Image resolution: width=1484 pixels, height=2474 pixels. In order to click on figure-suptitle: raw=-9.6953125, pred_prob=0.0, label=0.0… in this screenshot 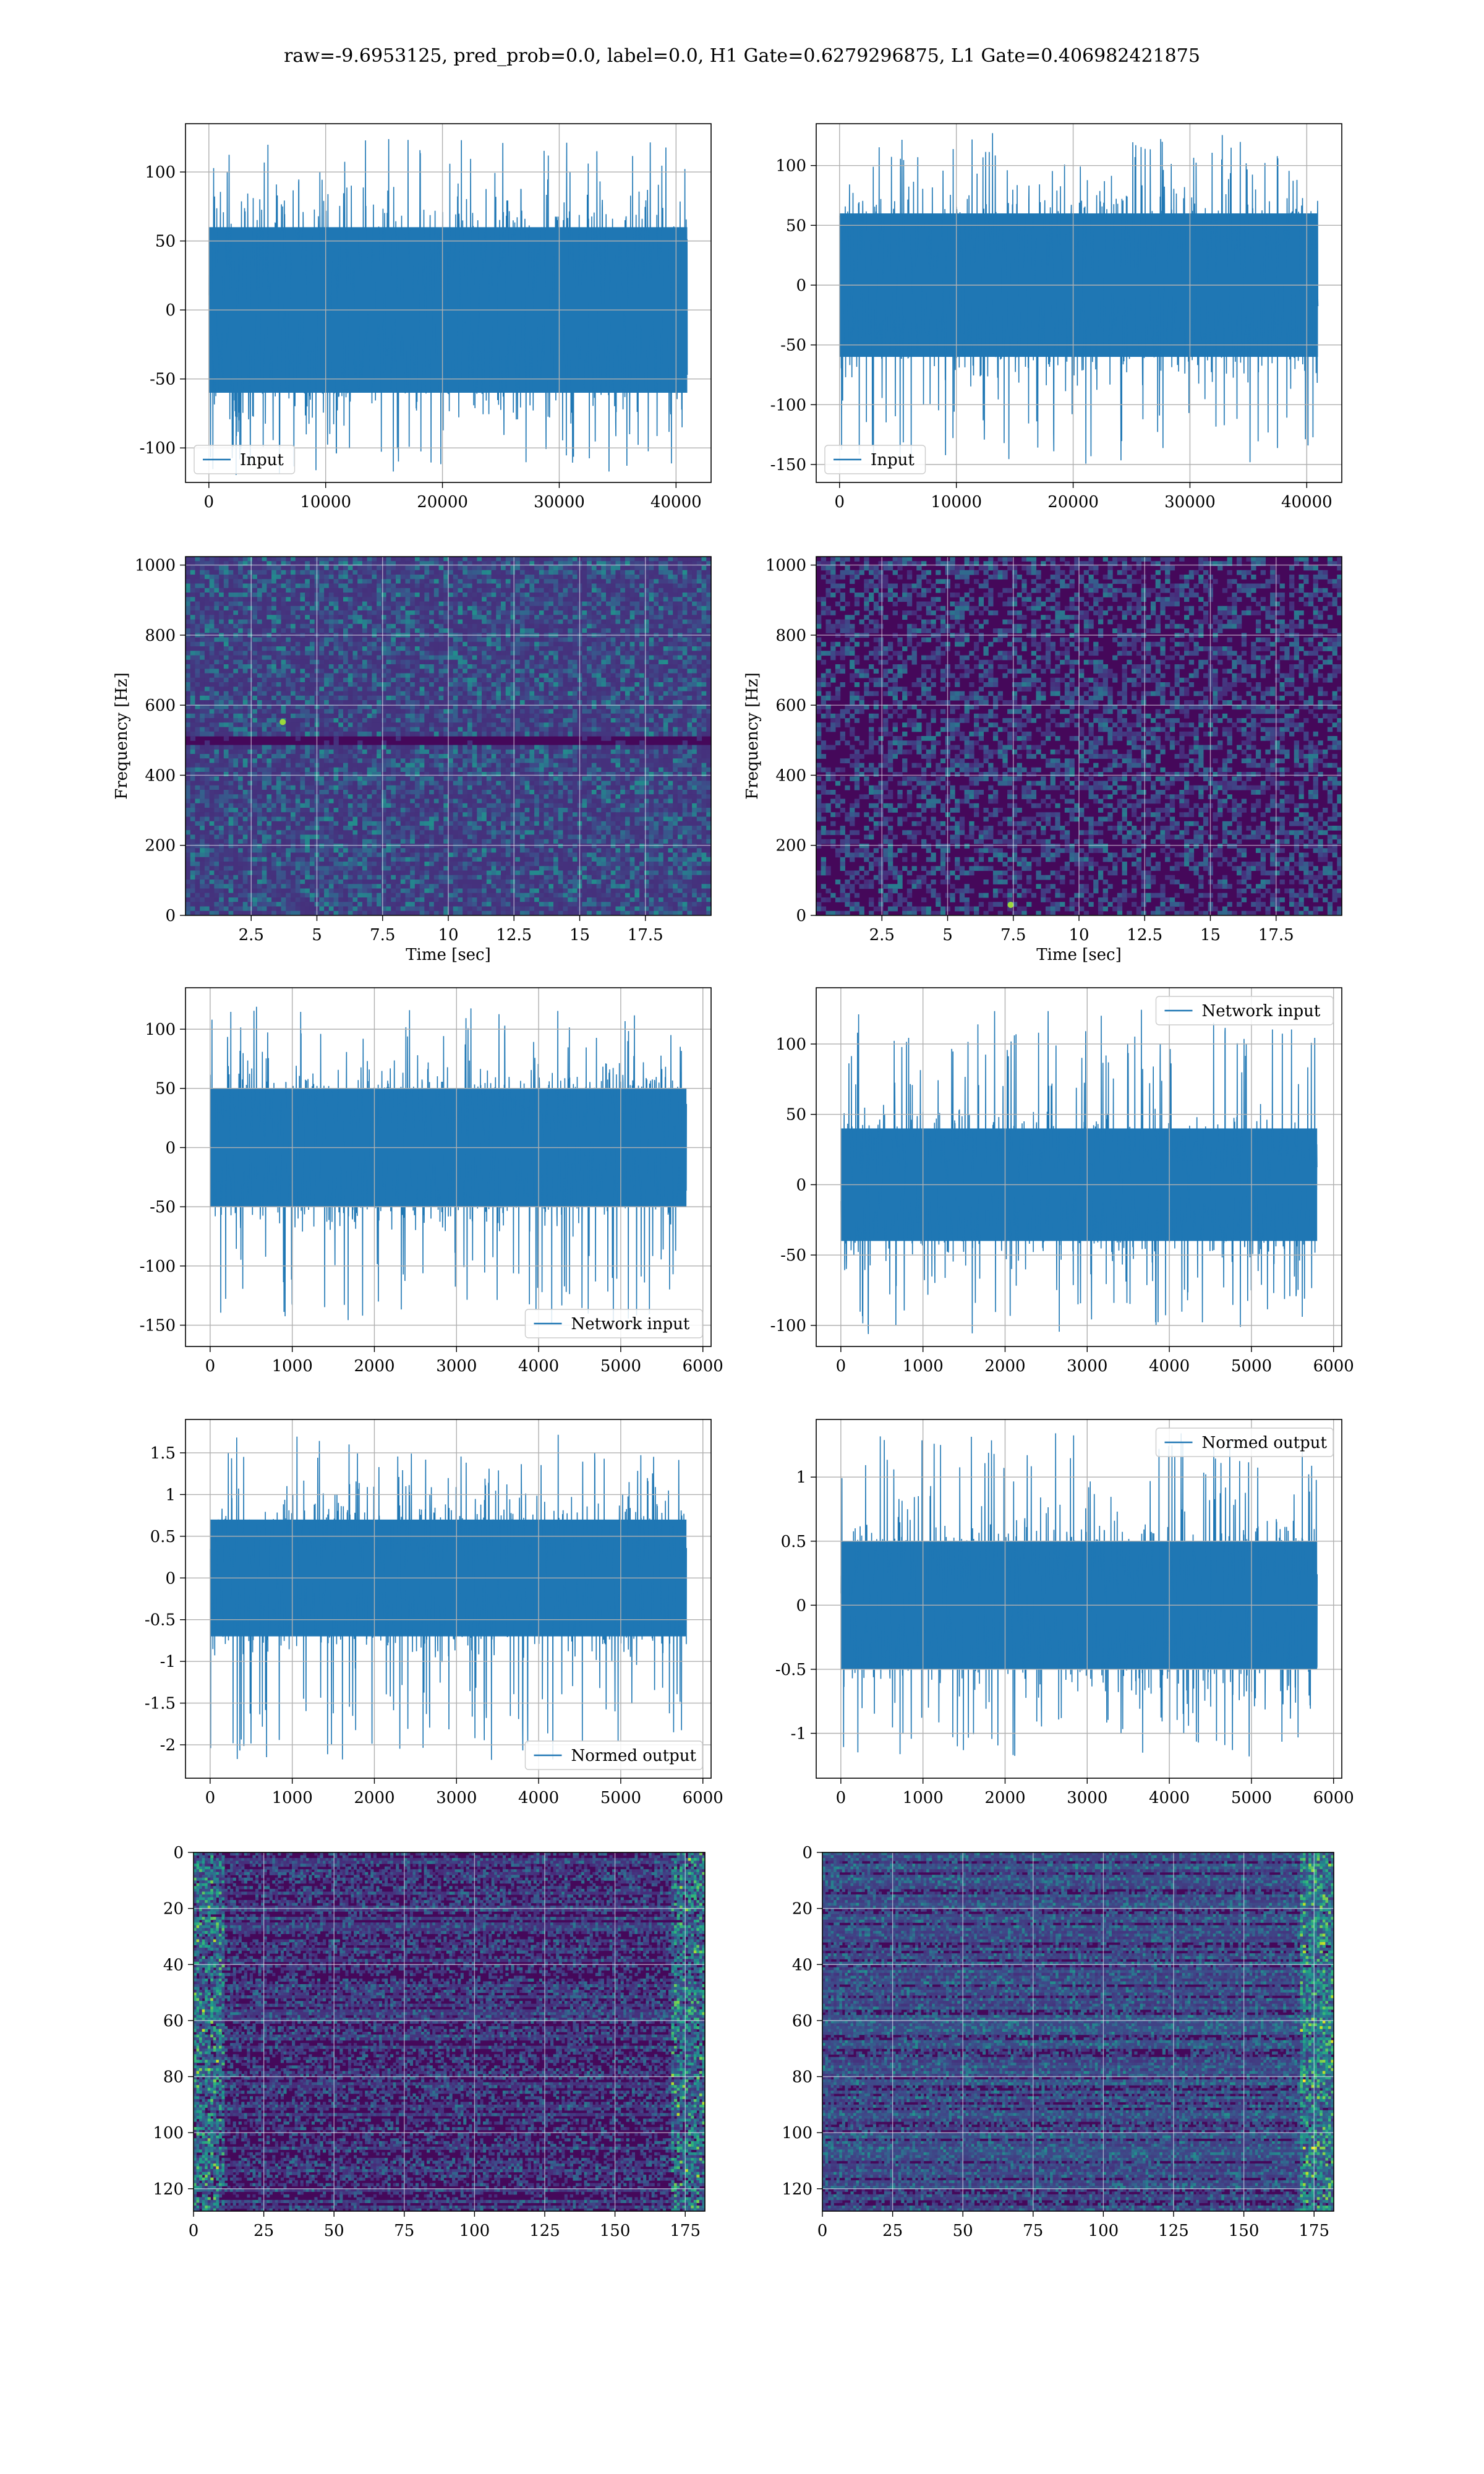, I will do `click(742, 56)`.